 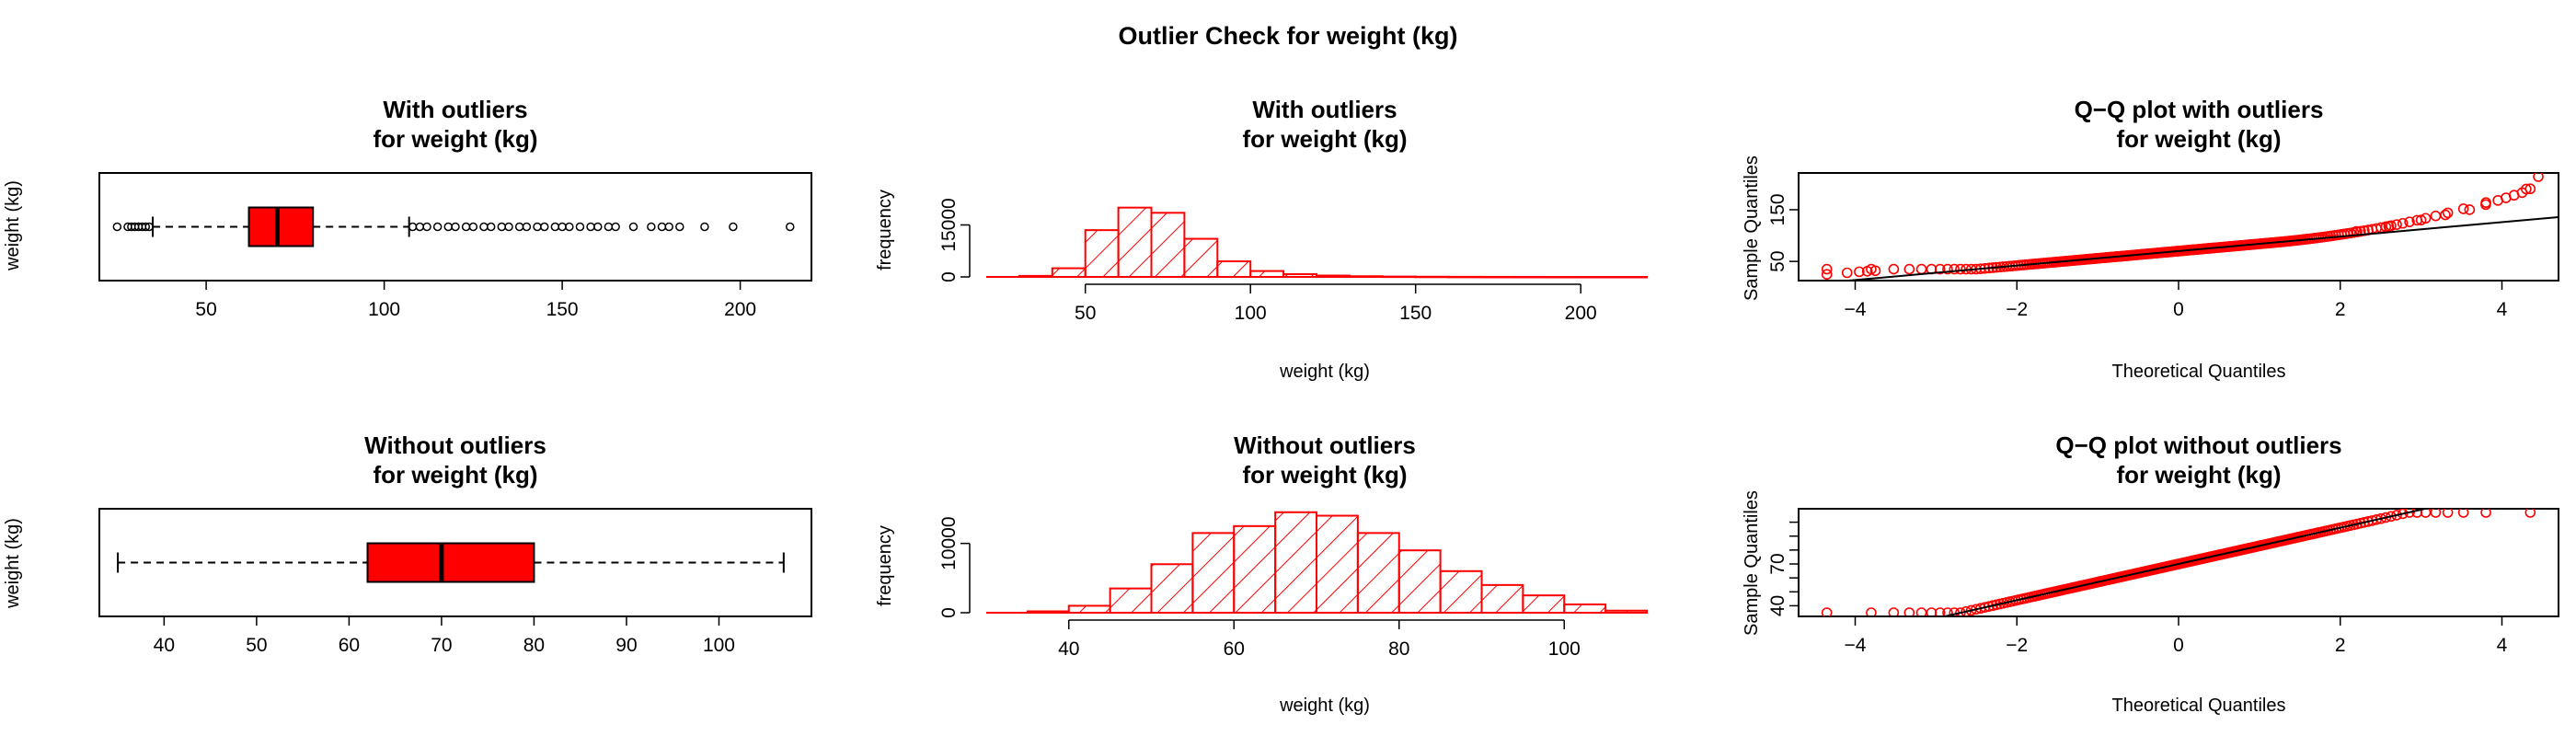 What do you see at coordinates (1783, 232) in the screenshot?
I see `y-axis: 50 150` at bounding box center [1783, 232].